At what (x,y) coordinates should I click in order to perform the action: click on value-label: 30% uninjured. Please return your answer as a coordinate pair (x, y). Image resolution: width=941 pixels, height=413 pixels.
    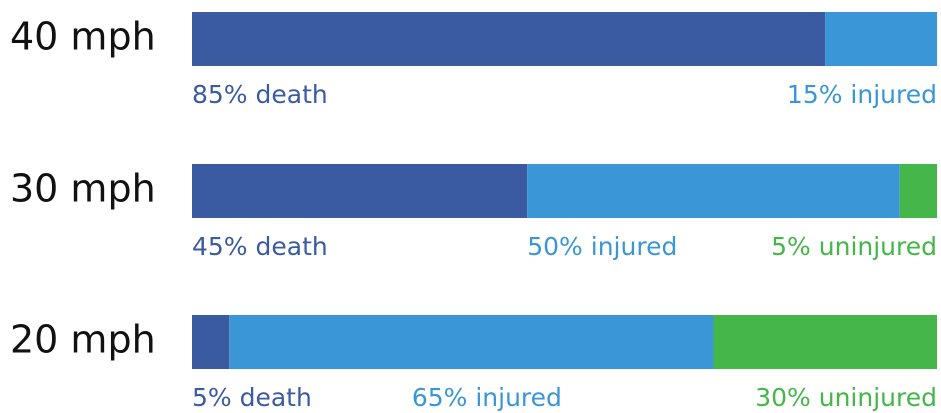
    Looking at the image, I should click on (846, 397).